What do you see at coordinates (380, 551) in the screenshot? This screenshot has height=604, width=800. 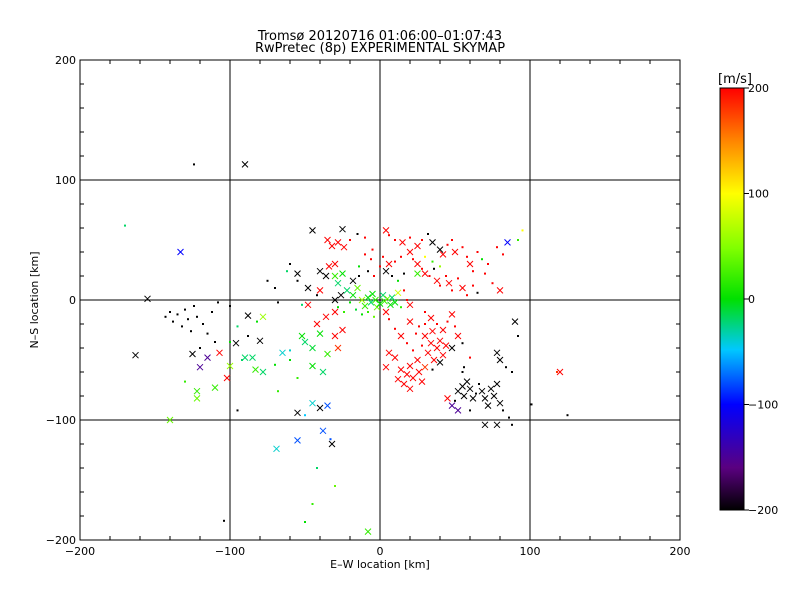 I see `x-tick-label: 0` at bounding box center [380, 551].